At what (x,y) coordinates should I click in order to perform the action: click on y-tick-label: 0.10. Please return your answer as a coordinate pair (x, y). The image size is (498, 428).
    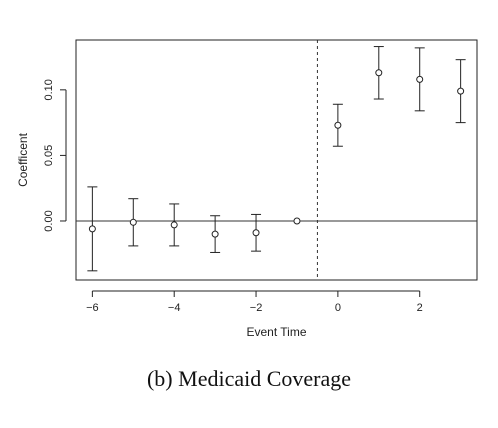
    Looking at the image, I should click on (49, 89).